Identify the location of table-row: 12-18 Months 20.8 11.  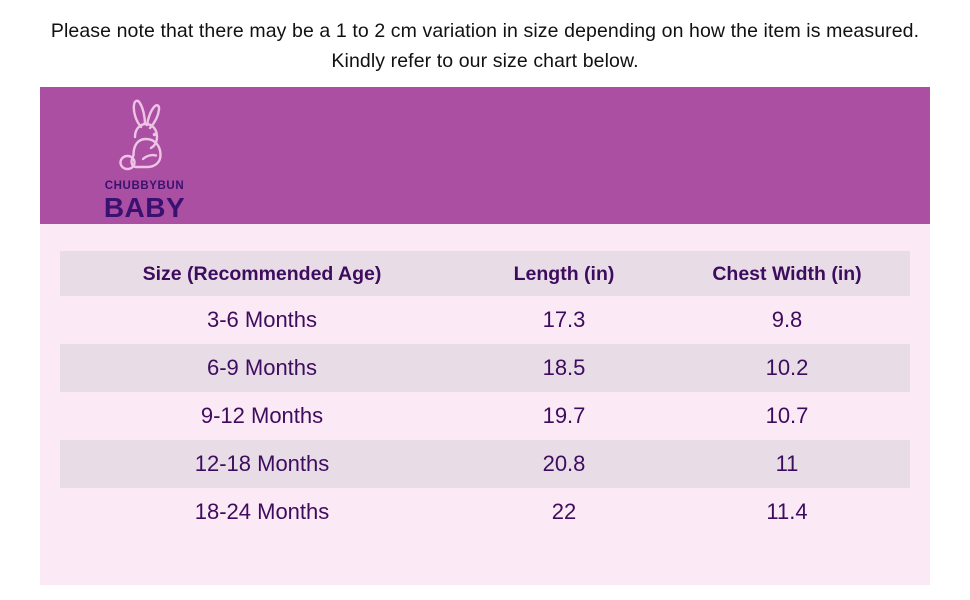
(485, 464).